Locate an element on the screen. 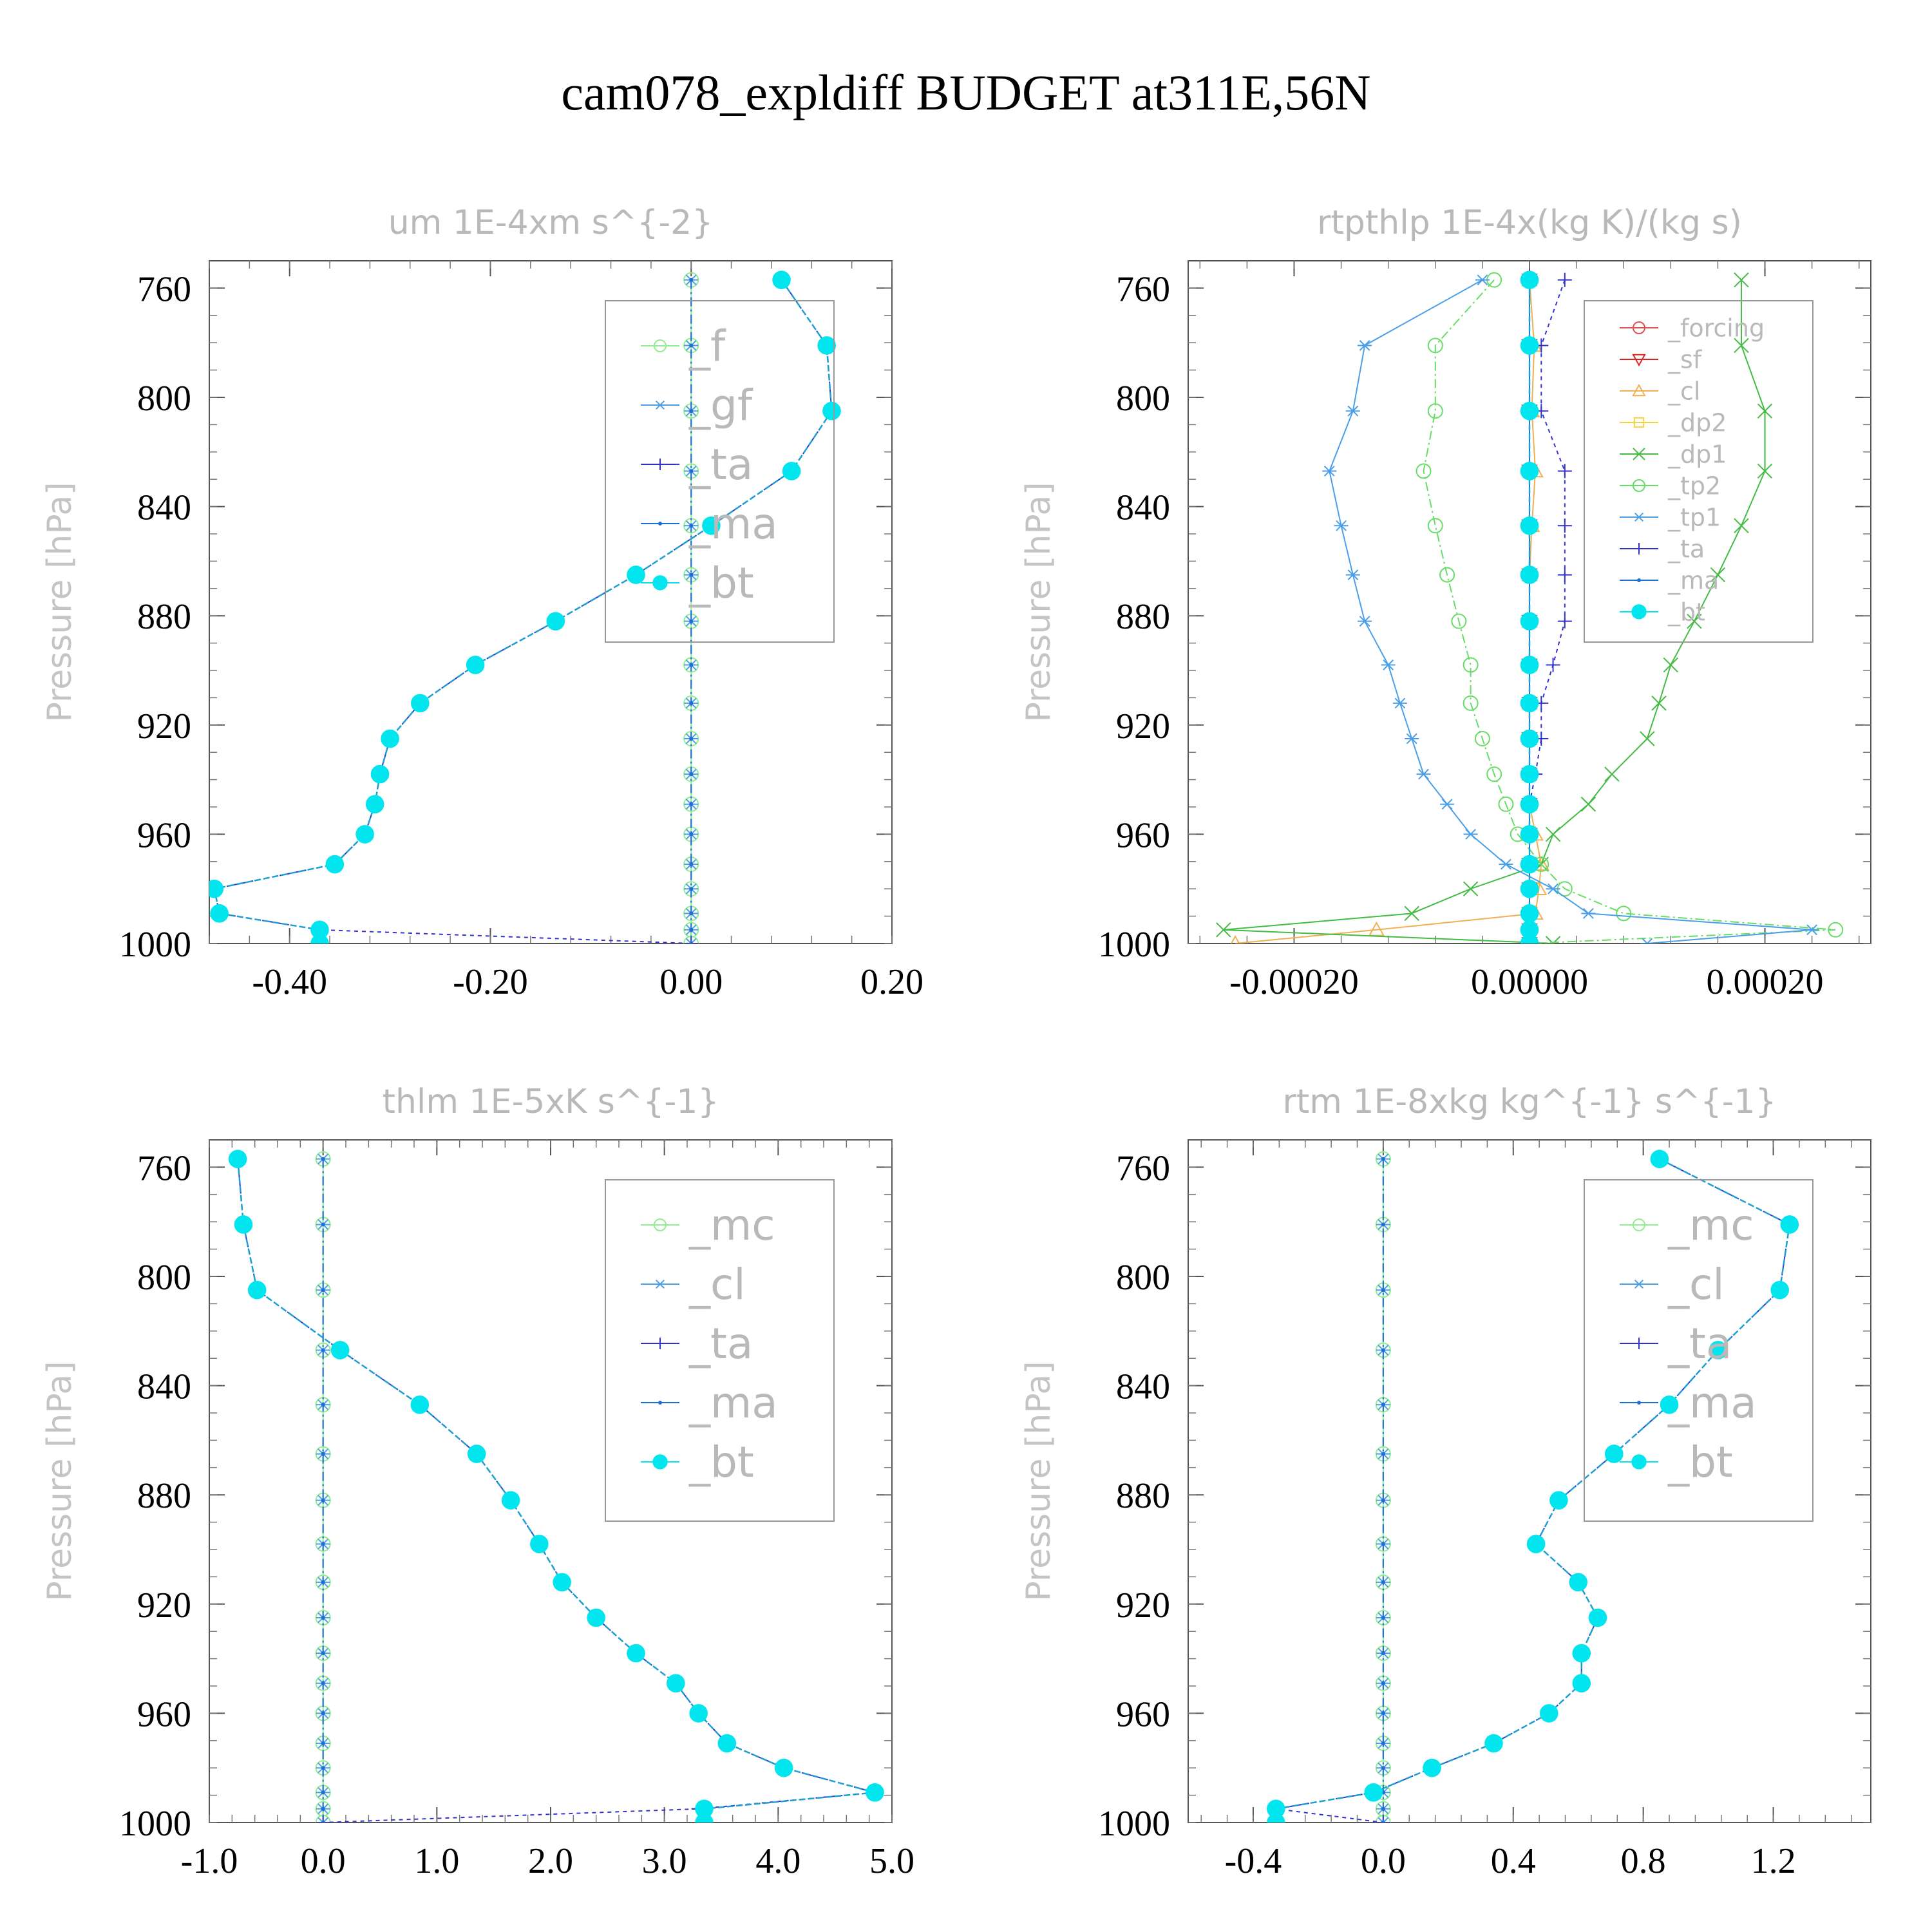 The height and width of the screenshot is (1932, 1932). y-tick-label: 800 is located at coordinates (1143, 1278).